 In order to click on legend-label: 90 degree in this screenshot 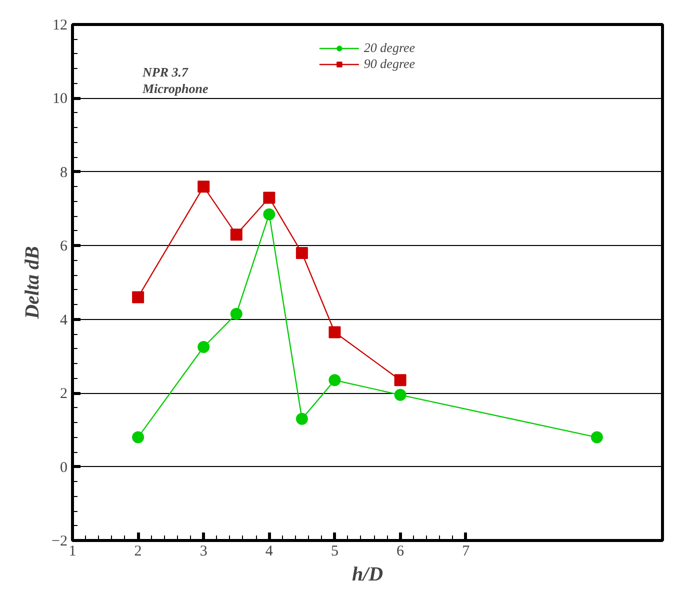, I will do `click(390, 64)`.